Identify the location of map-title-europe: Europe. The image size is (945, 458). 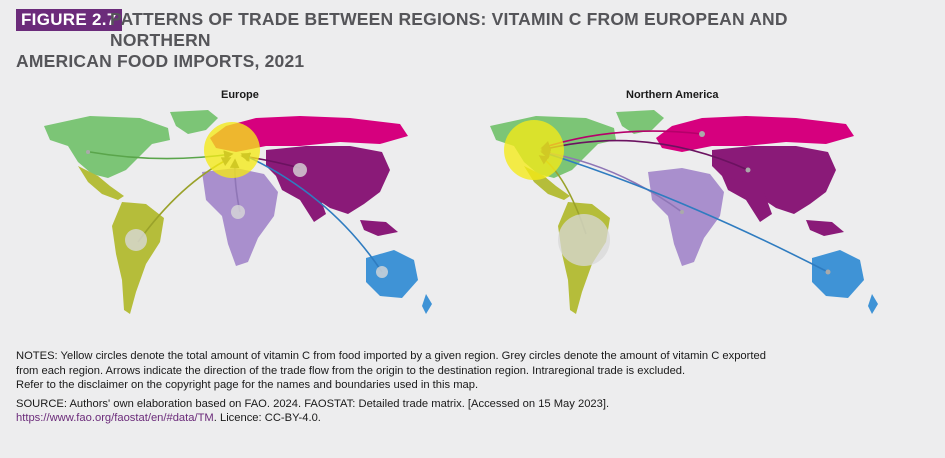
(240, 95).